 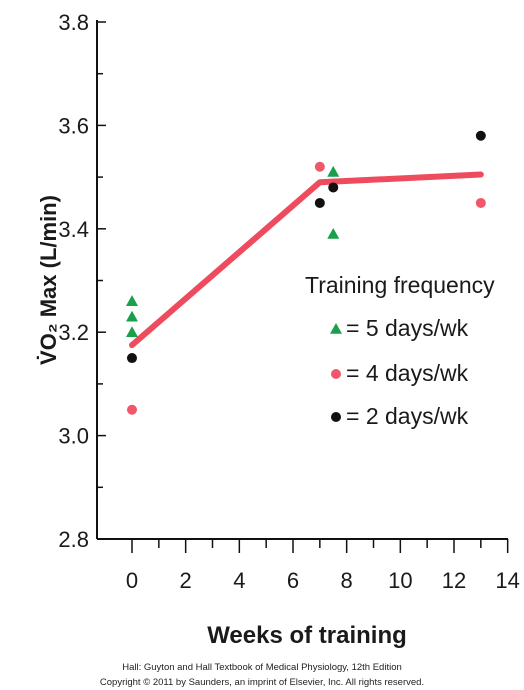 I want to click on x-tick-label: 6, so click(x=293, y=580).